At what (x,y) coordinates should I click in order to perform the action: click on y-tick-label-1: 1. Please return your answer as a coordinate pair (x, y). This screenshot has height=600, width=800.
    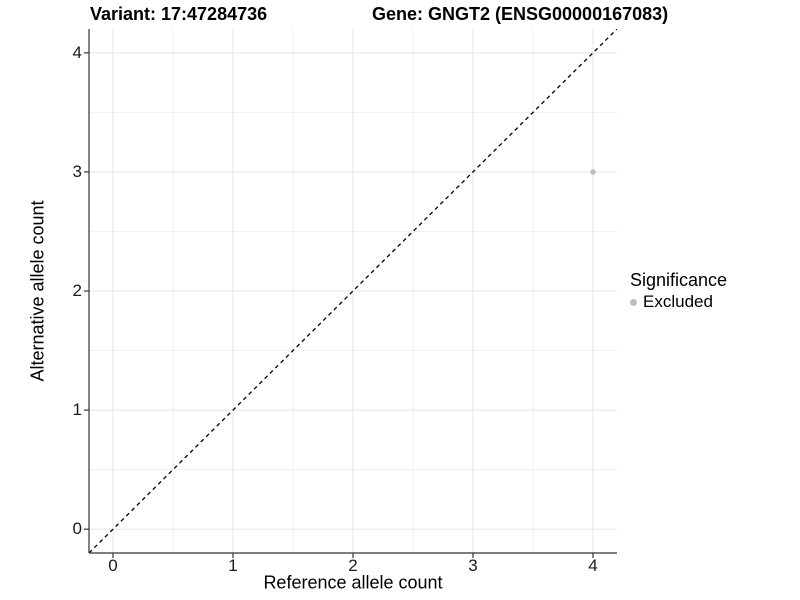
    Looking at the image, I should click on (77, 410).